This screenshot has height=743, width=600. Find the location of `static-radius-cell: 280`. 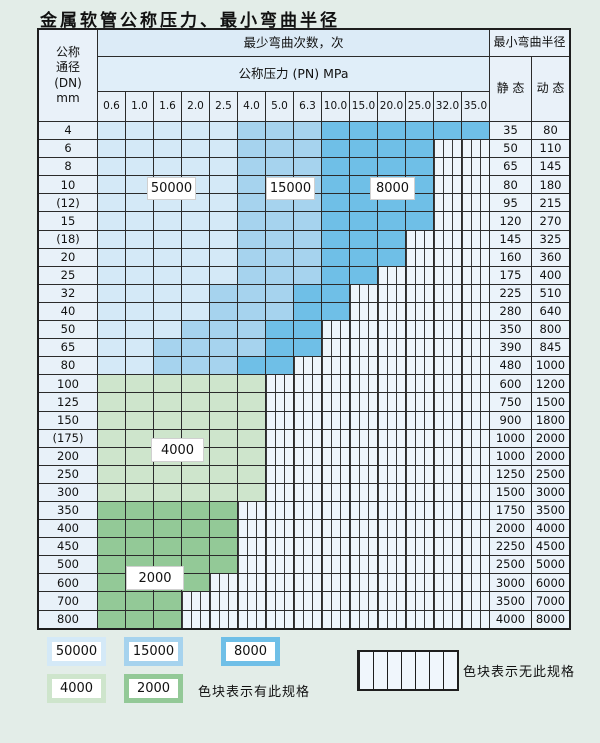

static-radius-cell: 280 is located at coordinates (510, 311).